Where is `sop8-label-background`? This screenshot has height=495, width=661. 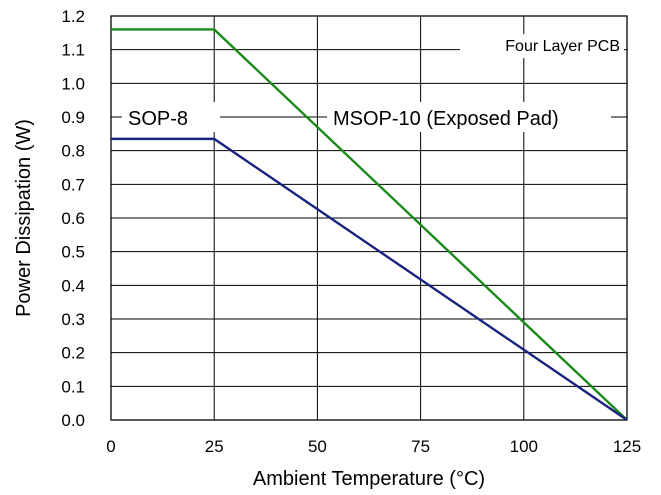
sop8-label-background is located at coordinates (171, 117).